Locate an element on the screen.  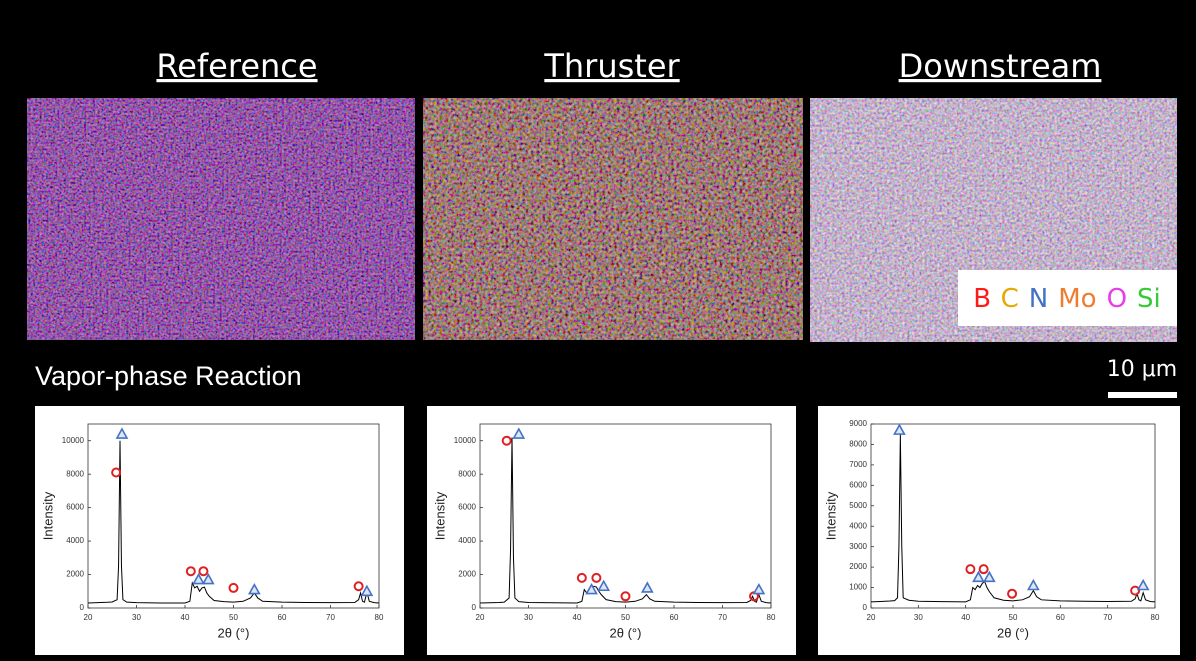
y-tick-label: 3000 is located at coordinates (858, 546).